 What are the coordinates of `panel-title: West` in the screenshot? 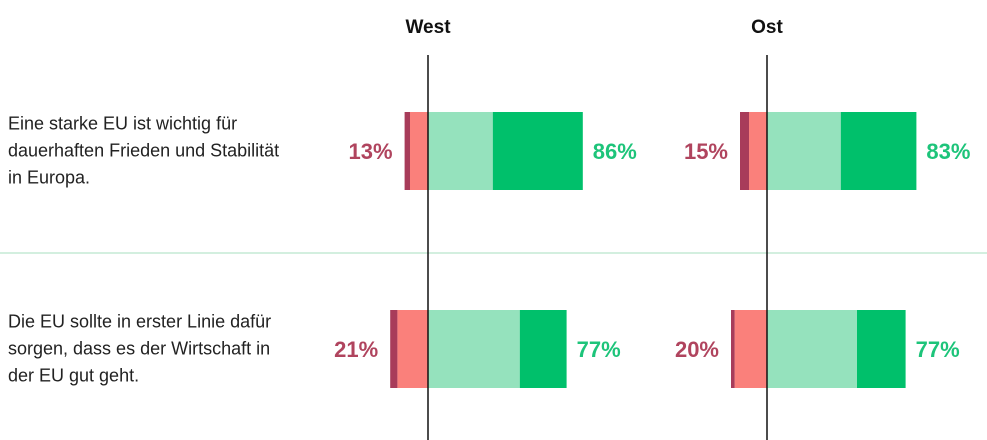 It's located at (428, 27).